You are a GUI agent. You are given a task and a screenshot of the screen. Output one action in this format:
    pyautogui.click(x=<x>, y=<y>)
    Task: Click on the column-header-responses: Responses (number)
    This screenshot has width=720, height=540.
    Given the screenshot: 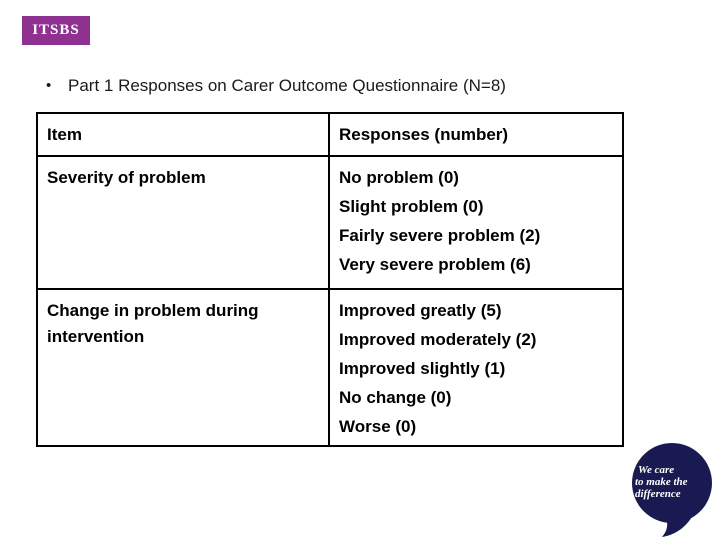 What is the action you would take?
    pyautogui.click(x=476, y=134)
    